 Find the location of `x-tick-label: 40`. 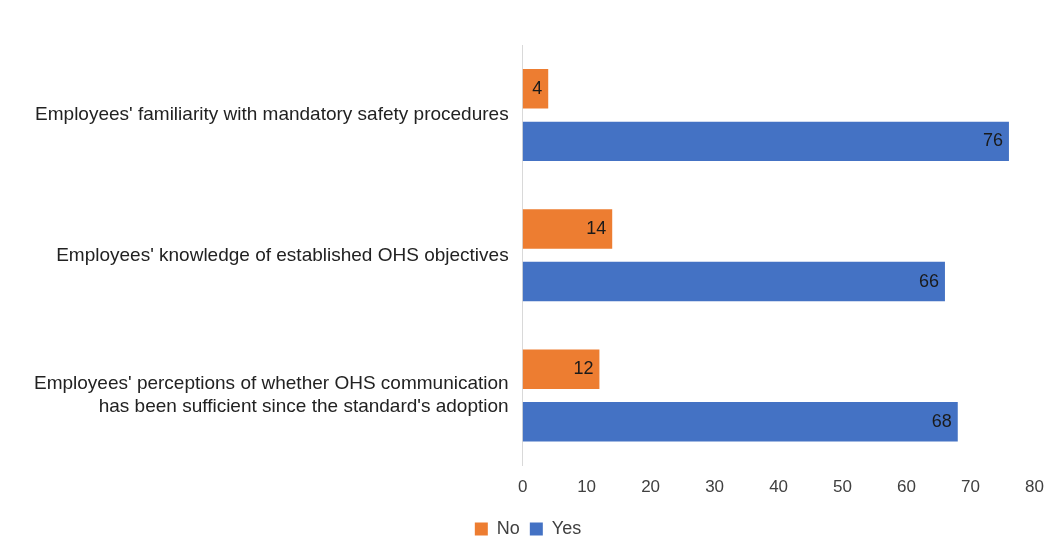

x-tick-label: 40 is located at coordinates (779, 487).